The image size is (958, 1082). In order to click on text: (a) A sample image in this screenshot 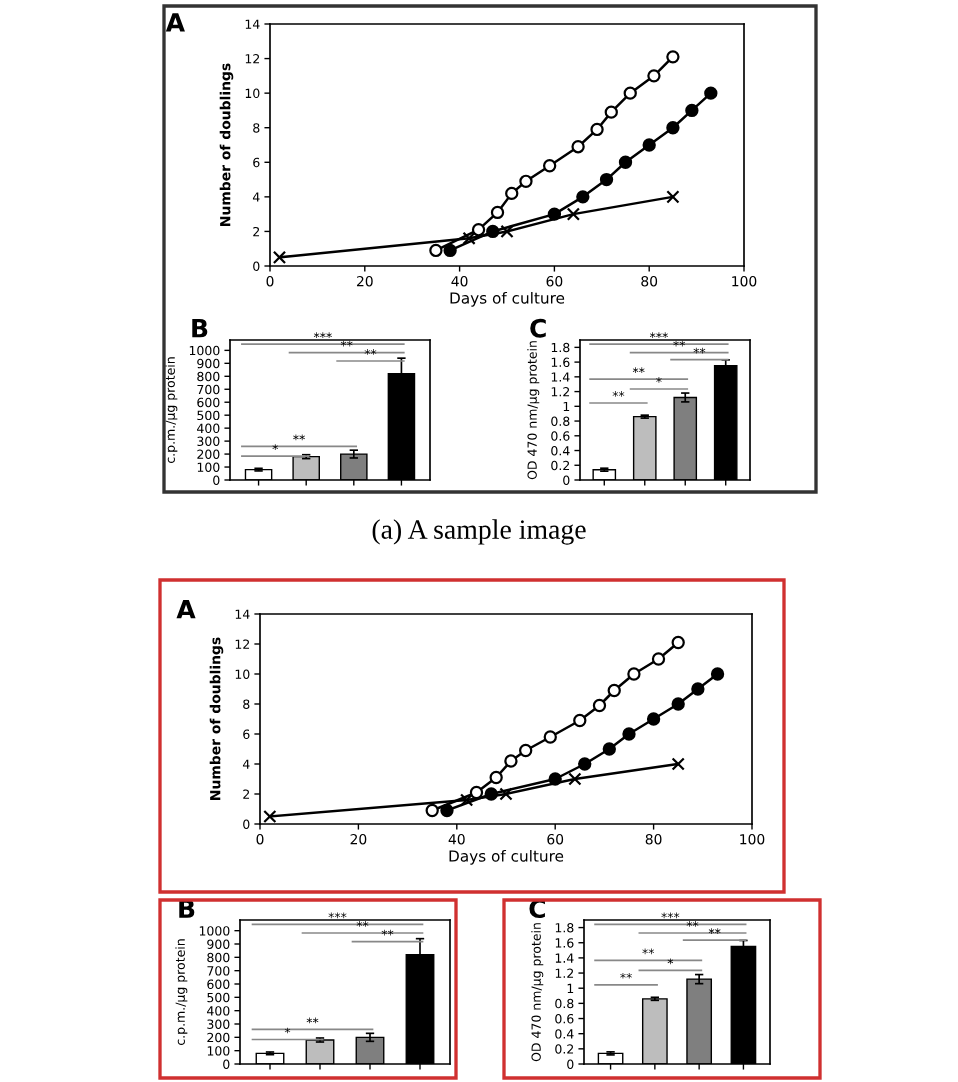, I will do `click(479, 532)`.